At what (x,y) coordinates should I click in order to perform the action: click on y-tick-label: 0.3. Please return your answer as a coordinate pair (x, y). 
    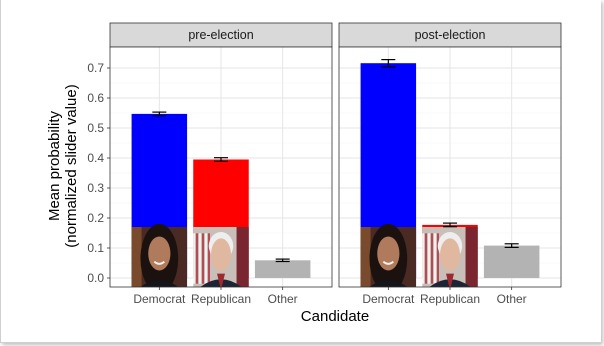
    Looking at the image, I should click on (95, 188).